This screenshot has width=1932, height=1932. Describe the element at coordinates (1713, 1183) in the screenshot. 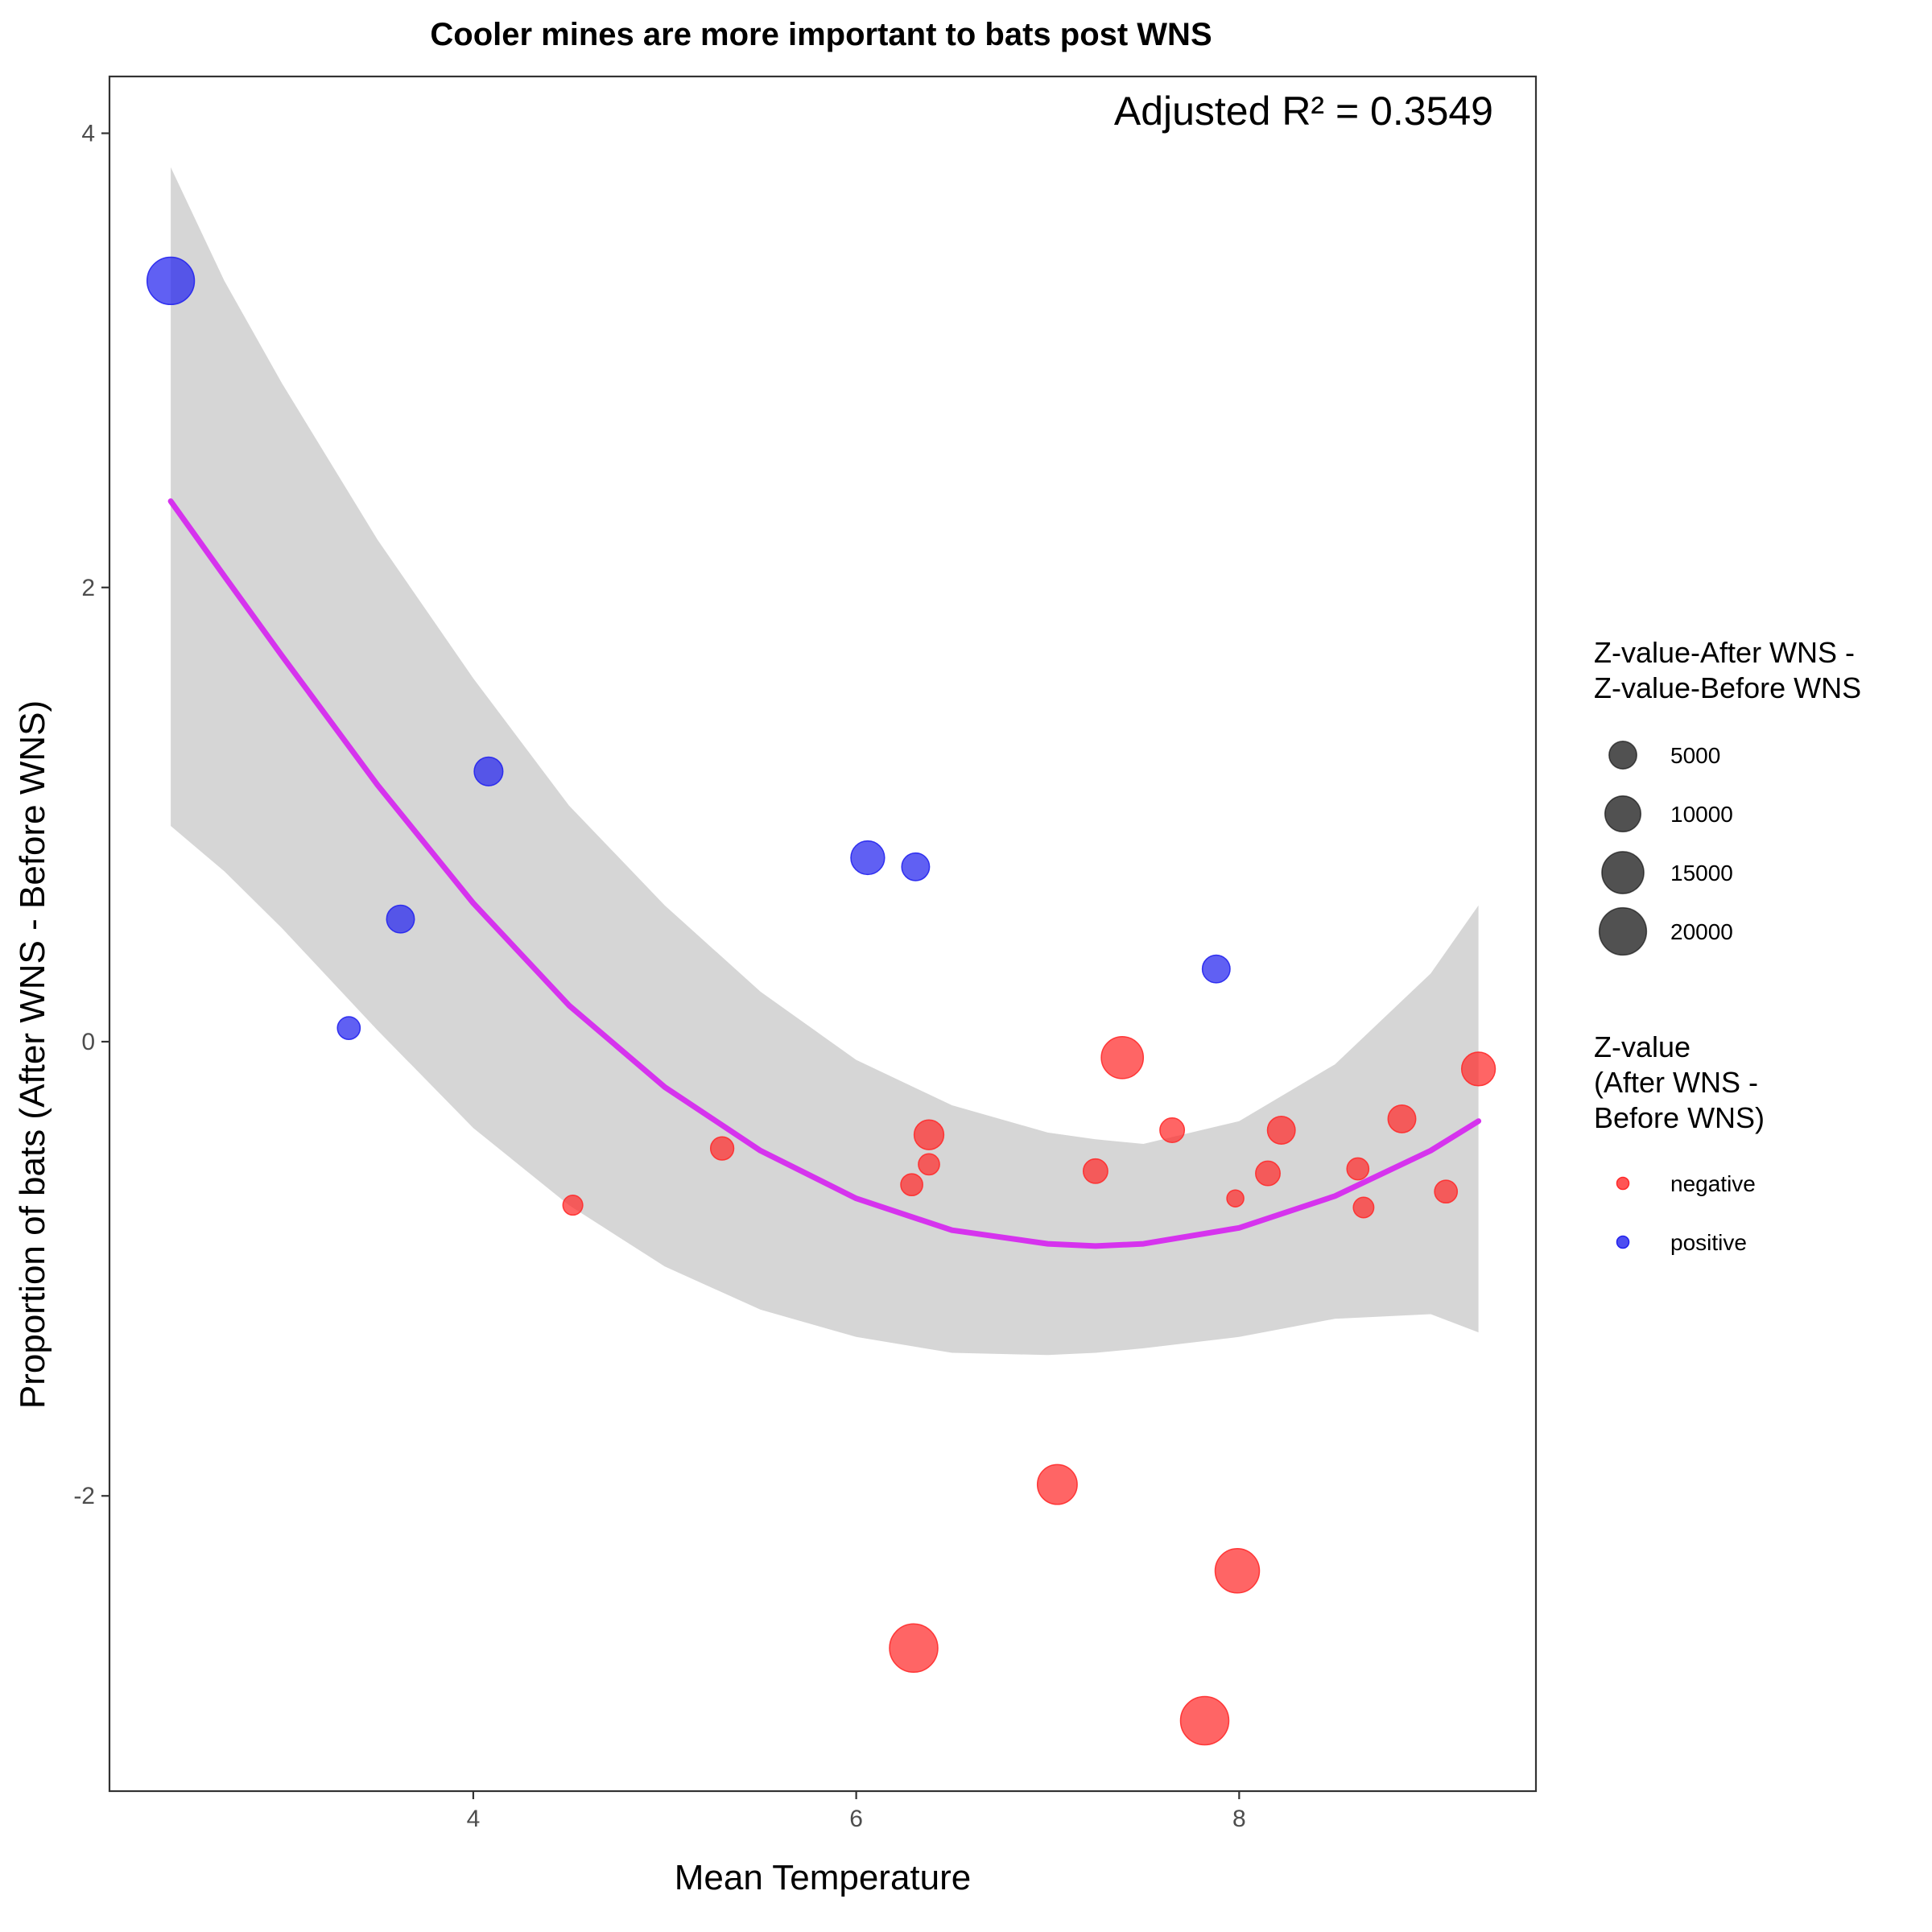

I see `legend-color-label: negative` at that location.